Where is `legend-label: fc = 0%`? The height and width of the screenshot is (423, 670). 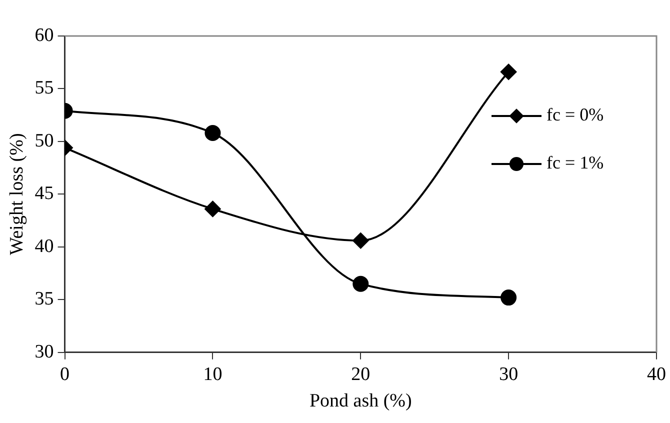 legend-label: fc = 0% is located at coordinates (575, 114).